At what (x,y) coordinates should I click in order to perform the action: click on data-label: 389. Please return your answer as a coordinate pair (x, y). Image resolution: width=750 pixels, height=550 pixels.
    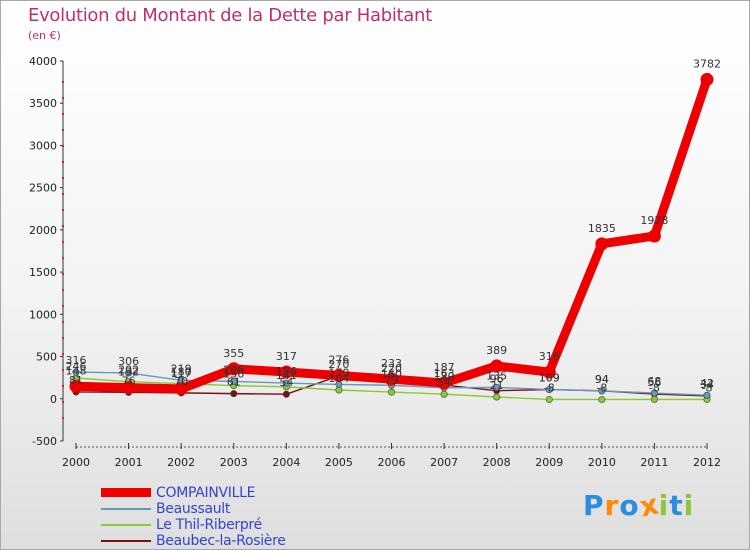
    Looking at the image, I should click on (496, 350).